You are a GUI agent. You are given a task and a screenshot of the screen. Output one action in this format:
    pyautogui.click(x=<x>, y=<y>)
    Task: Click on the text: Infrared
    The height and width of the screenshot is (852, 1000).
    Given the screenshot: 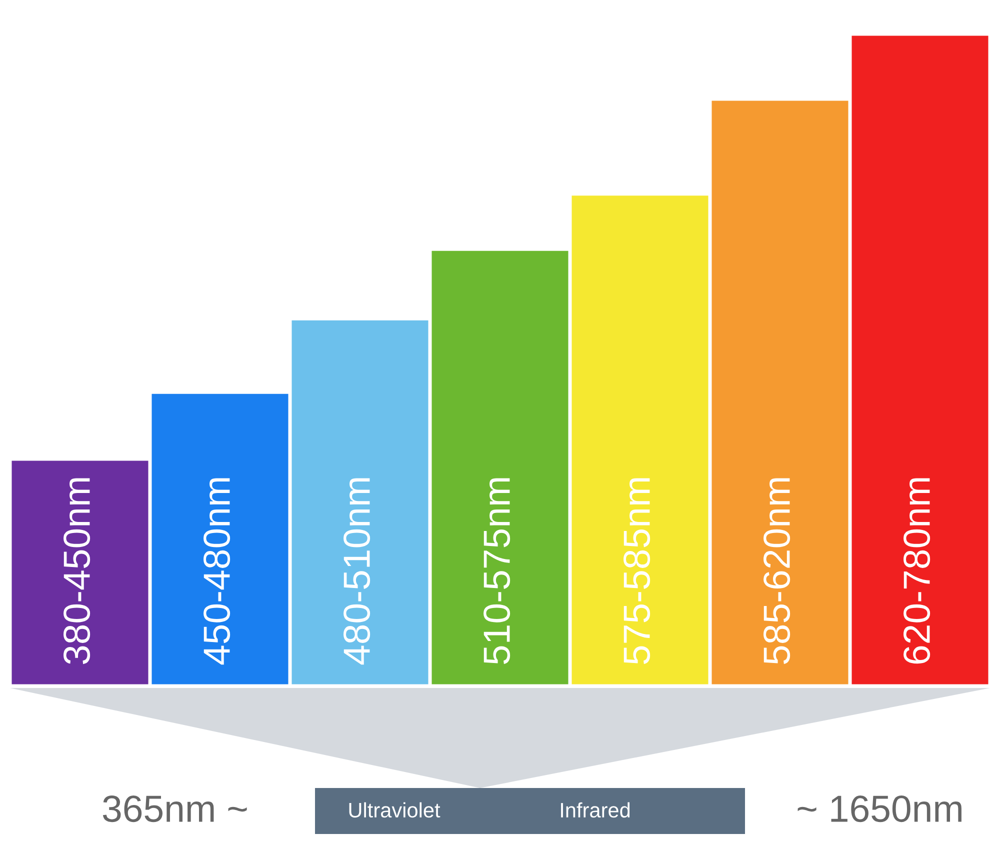 What is the action you would take?
    pyautogui.click(x=595, y=810)
    